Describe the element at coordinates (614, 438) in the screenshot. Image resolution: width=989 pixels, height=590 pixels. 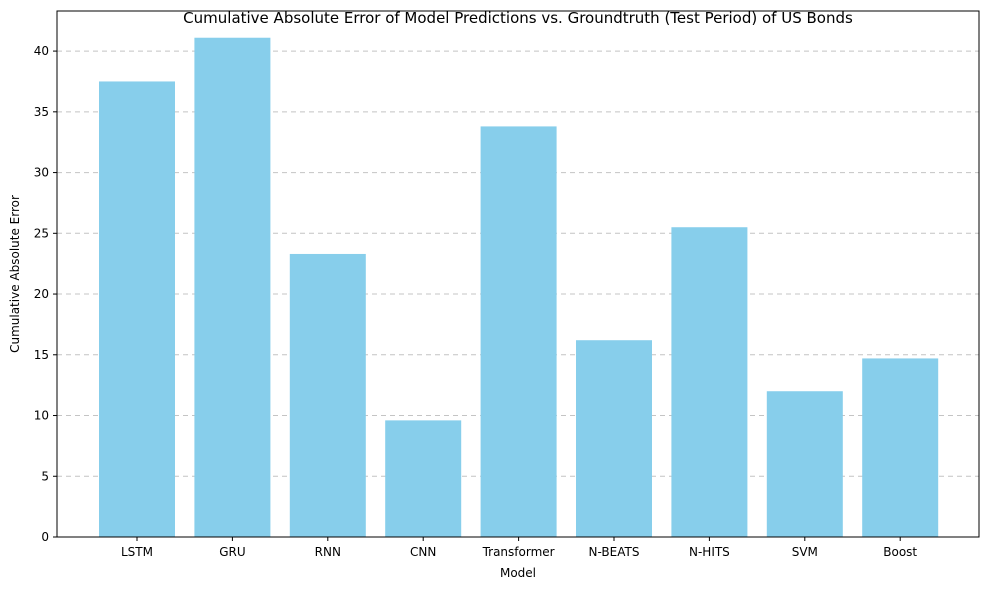
I see `bar-n-beats` at that location.